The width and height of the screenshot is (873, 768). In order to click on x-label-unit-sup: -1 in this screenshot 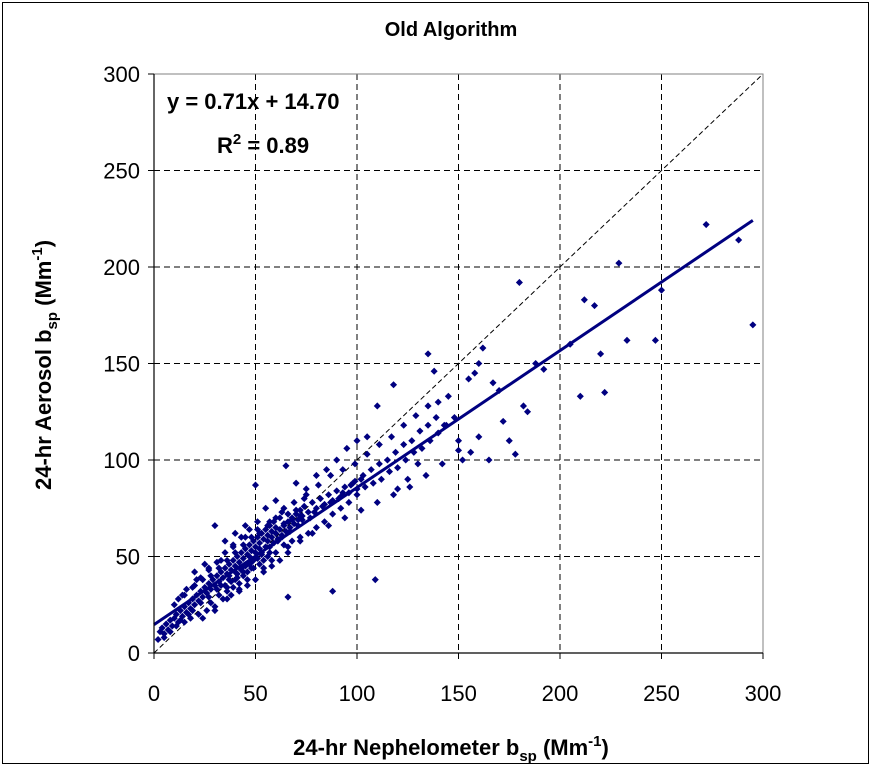, I will do `click(594, 741)`.